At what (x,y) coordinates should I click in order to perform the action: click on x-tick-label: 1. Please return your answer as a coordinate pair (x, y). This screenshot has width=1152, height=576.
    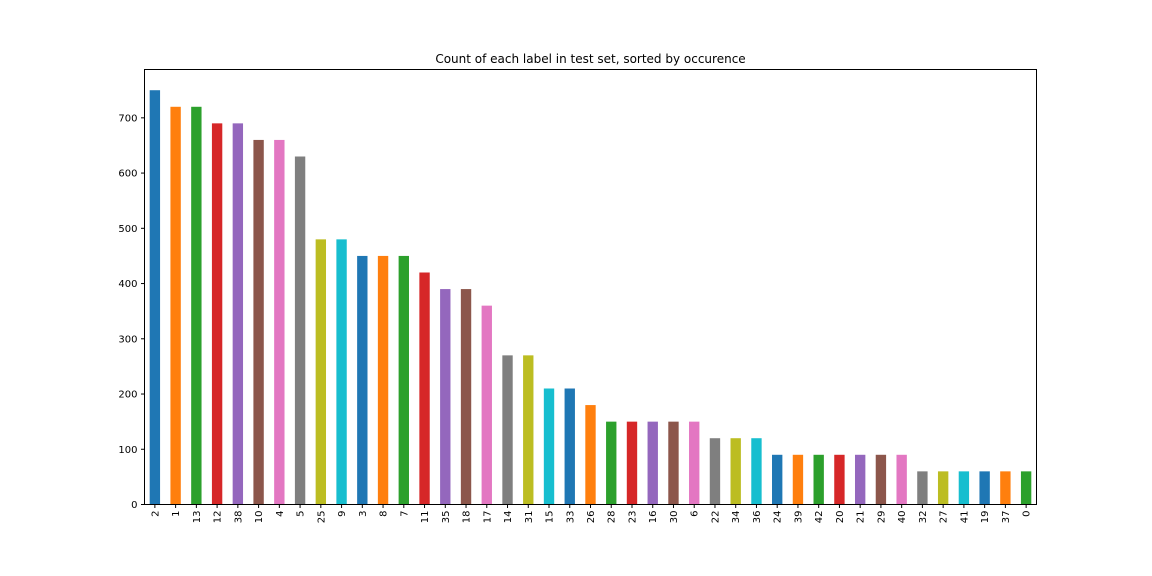
    Looking at the image, I should click on (176, 514).